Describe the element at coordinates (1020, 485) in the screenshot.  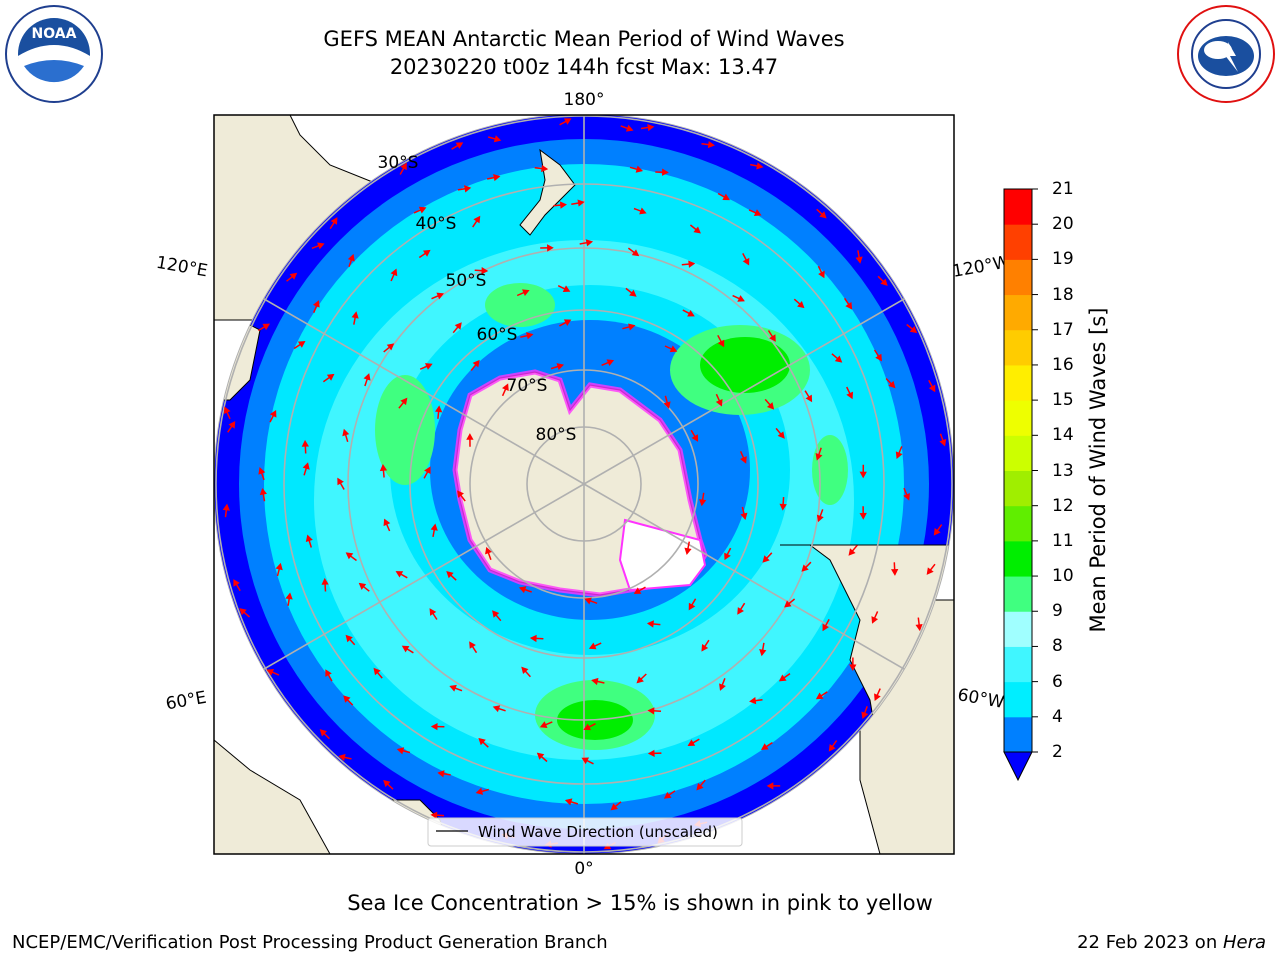
I see `colorbar` at that location.